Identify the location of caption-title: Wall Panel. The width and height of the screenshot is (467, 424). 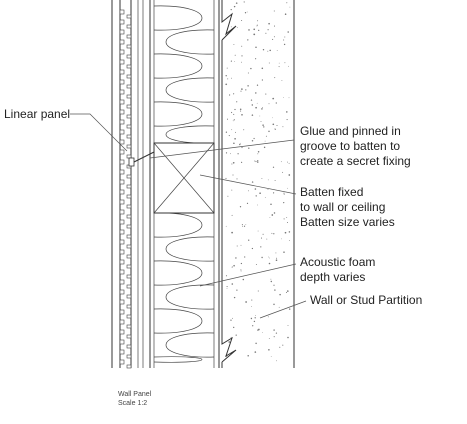
(135, 394).